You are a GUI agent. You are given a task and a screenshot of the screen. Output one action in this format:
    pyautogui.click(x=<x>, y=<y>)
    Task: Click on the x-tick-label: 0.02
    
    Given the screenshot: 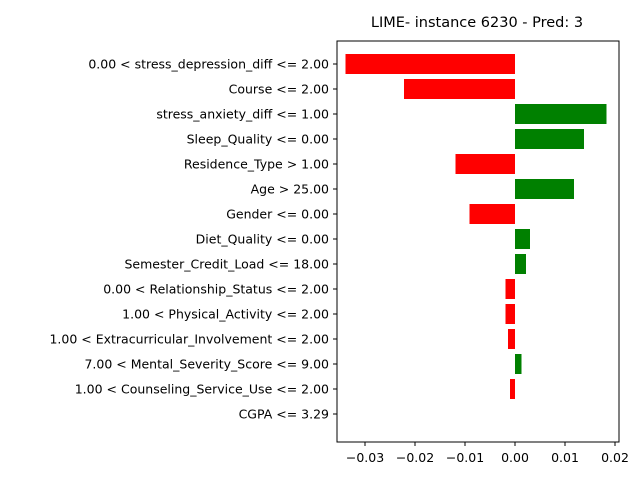 What is the action you would take?
    pyautogui.click(x=615, y=457)
    